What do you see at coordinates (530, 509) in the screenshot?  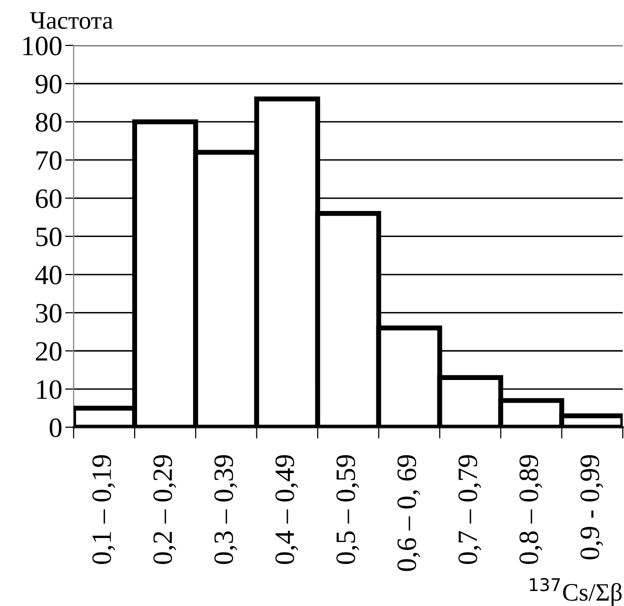 I see `x-tick-label: 0,8 – 0,89` at bounding box center [530, 509].